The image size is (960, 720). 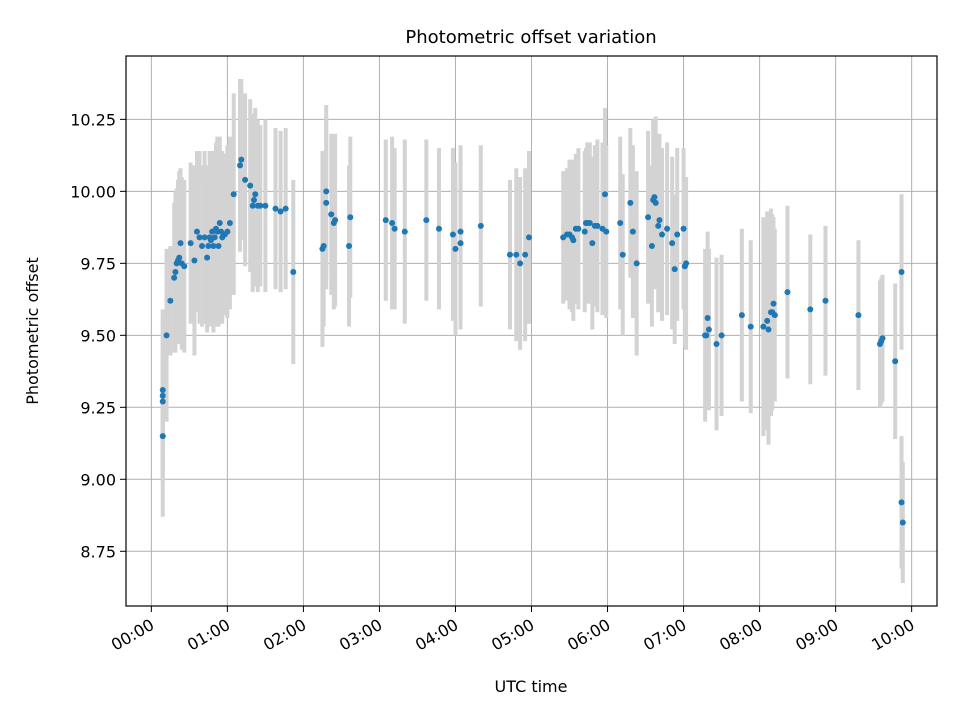 What do you see at coordinates (93, 191) in the screenshot?
I see `y-tick-label: 10.00` at bounding box center [93, 191].